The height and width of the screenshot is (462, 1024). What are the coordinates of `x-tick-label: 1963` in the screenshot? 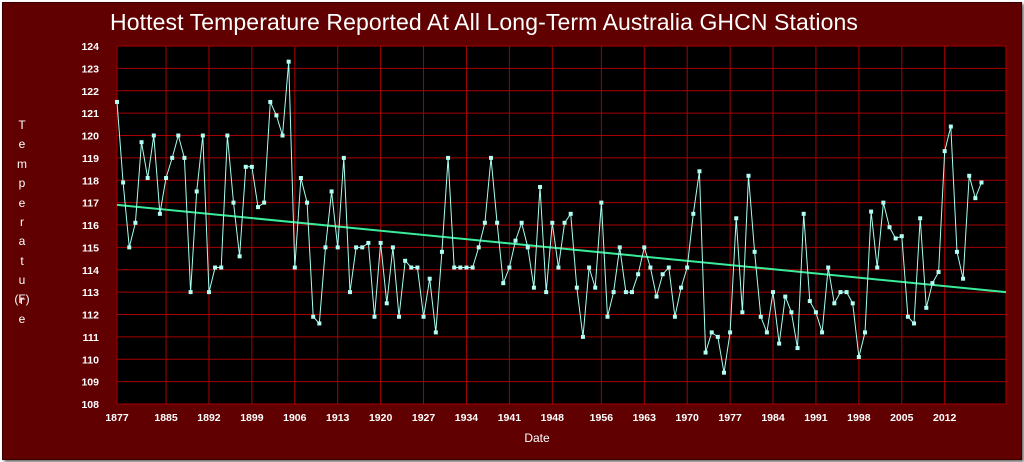 It's located at (645, 418).